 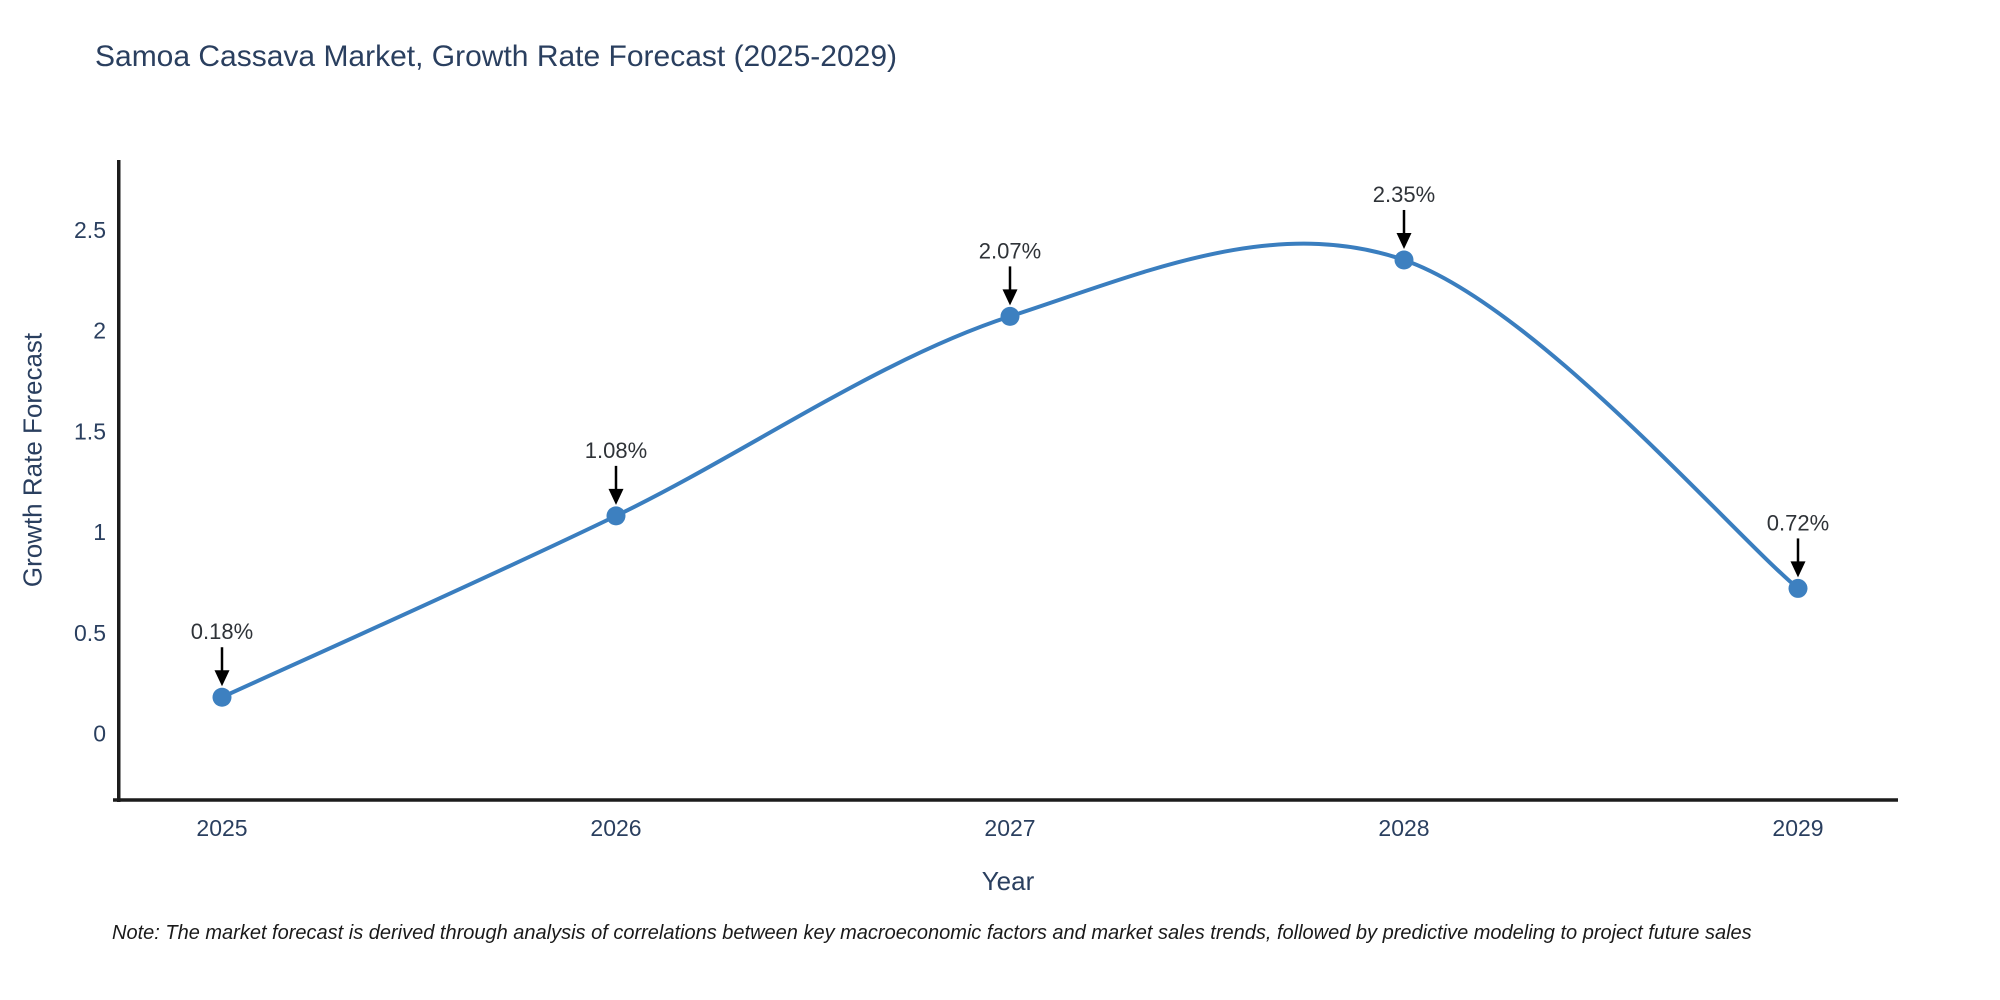 I want to click on data-point-2028, so click(x=1404, y=260).